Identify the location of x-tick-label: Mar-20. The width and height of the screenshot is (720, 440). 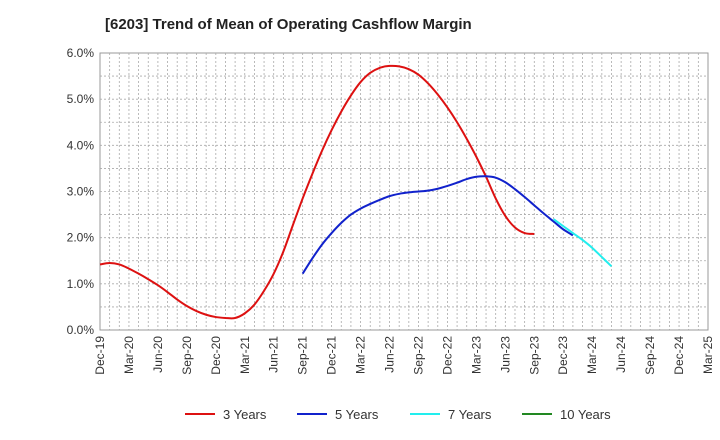
(129, 355).